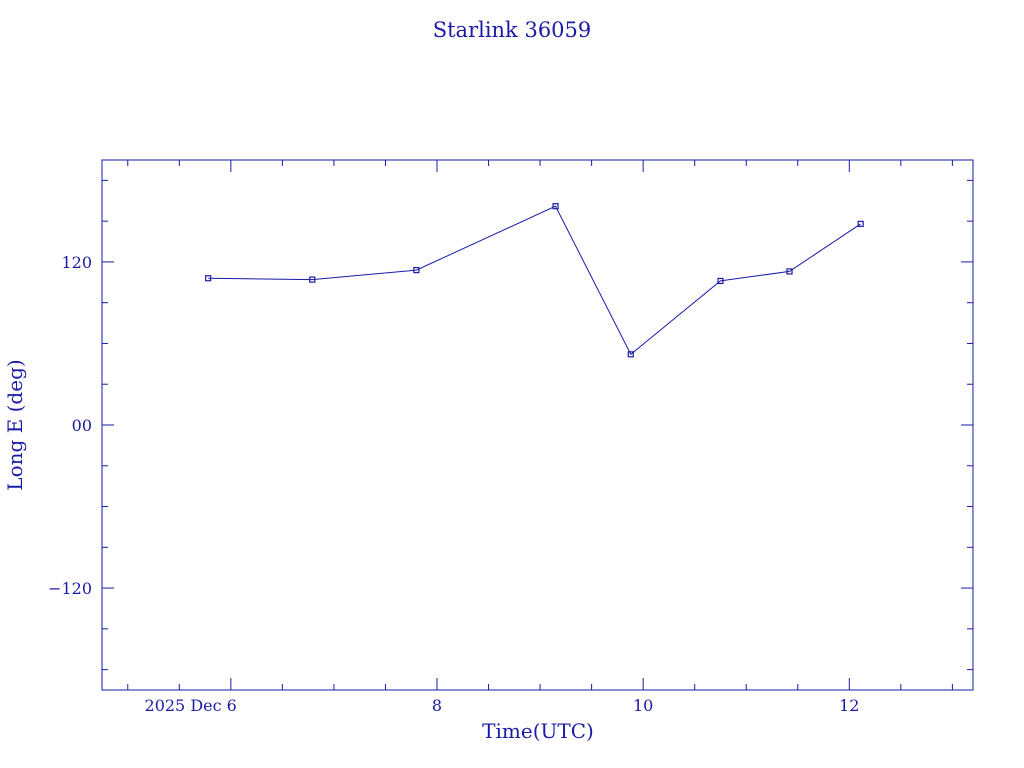 This screenshot has width=1024, height=768. Describe the element at coordinates (512, 30) in the screenshot. I see `chart-title: Starlink 36059` at that location.